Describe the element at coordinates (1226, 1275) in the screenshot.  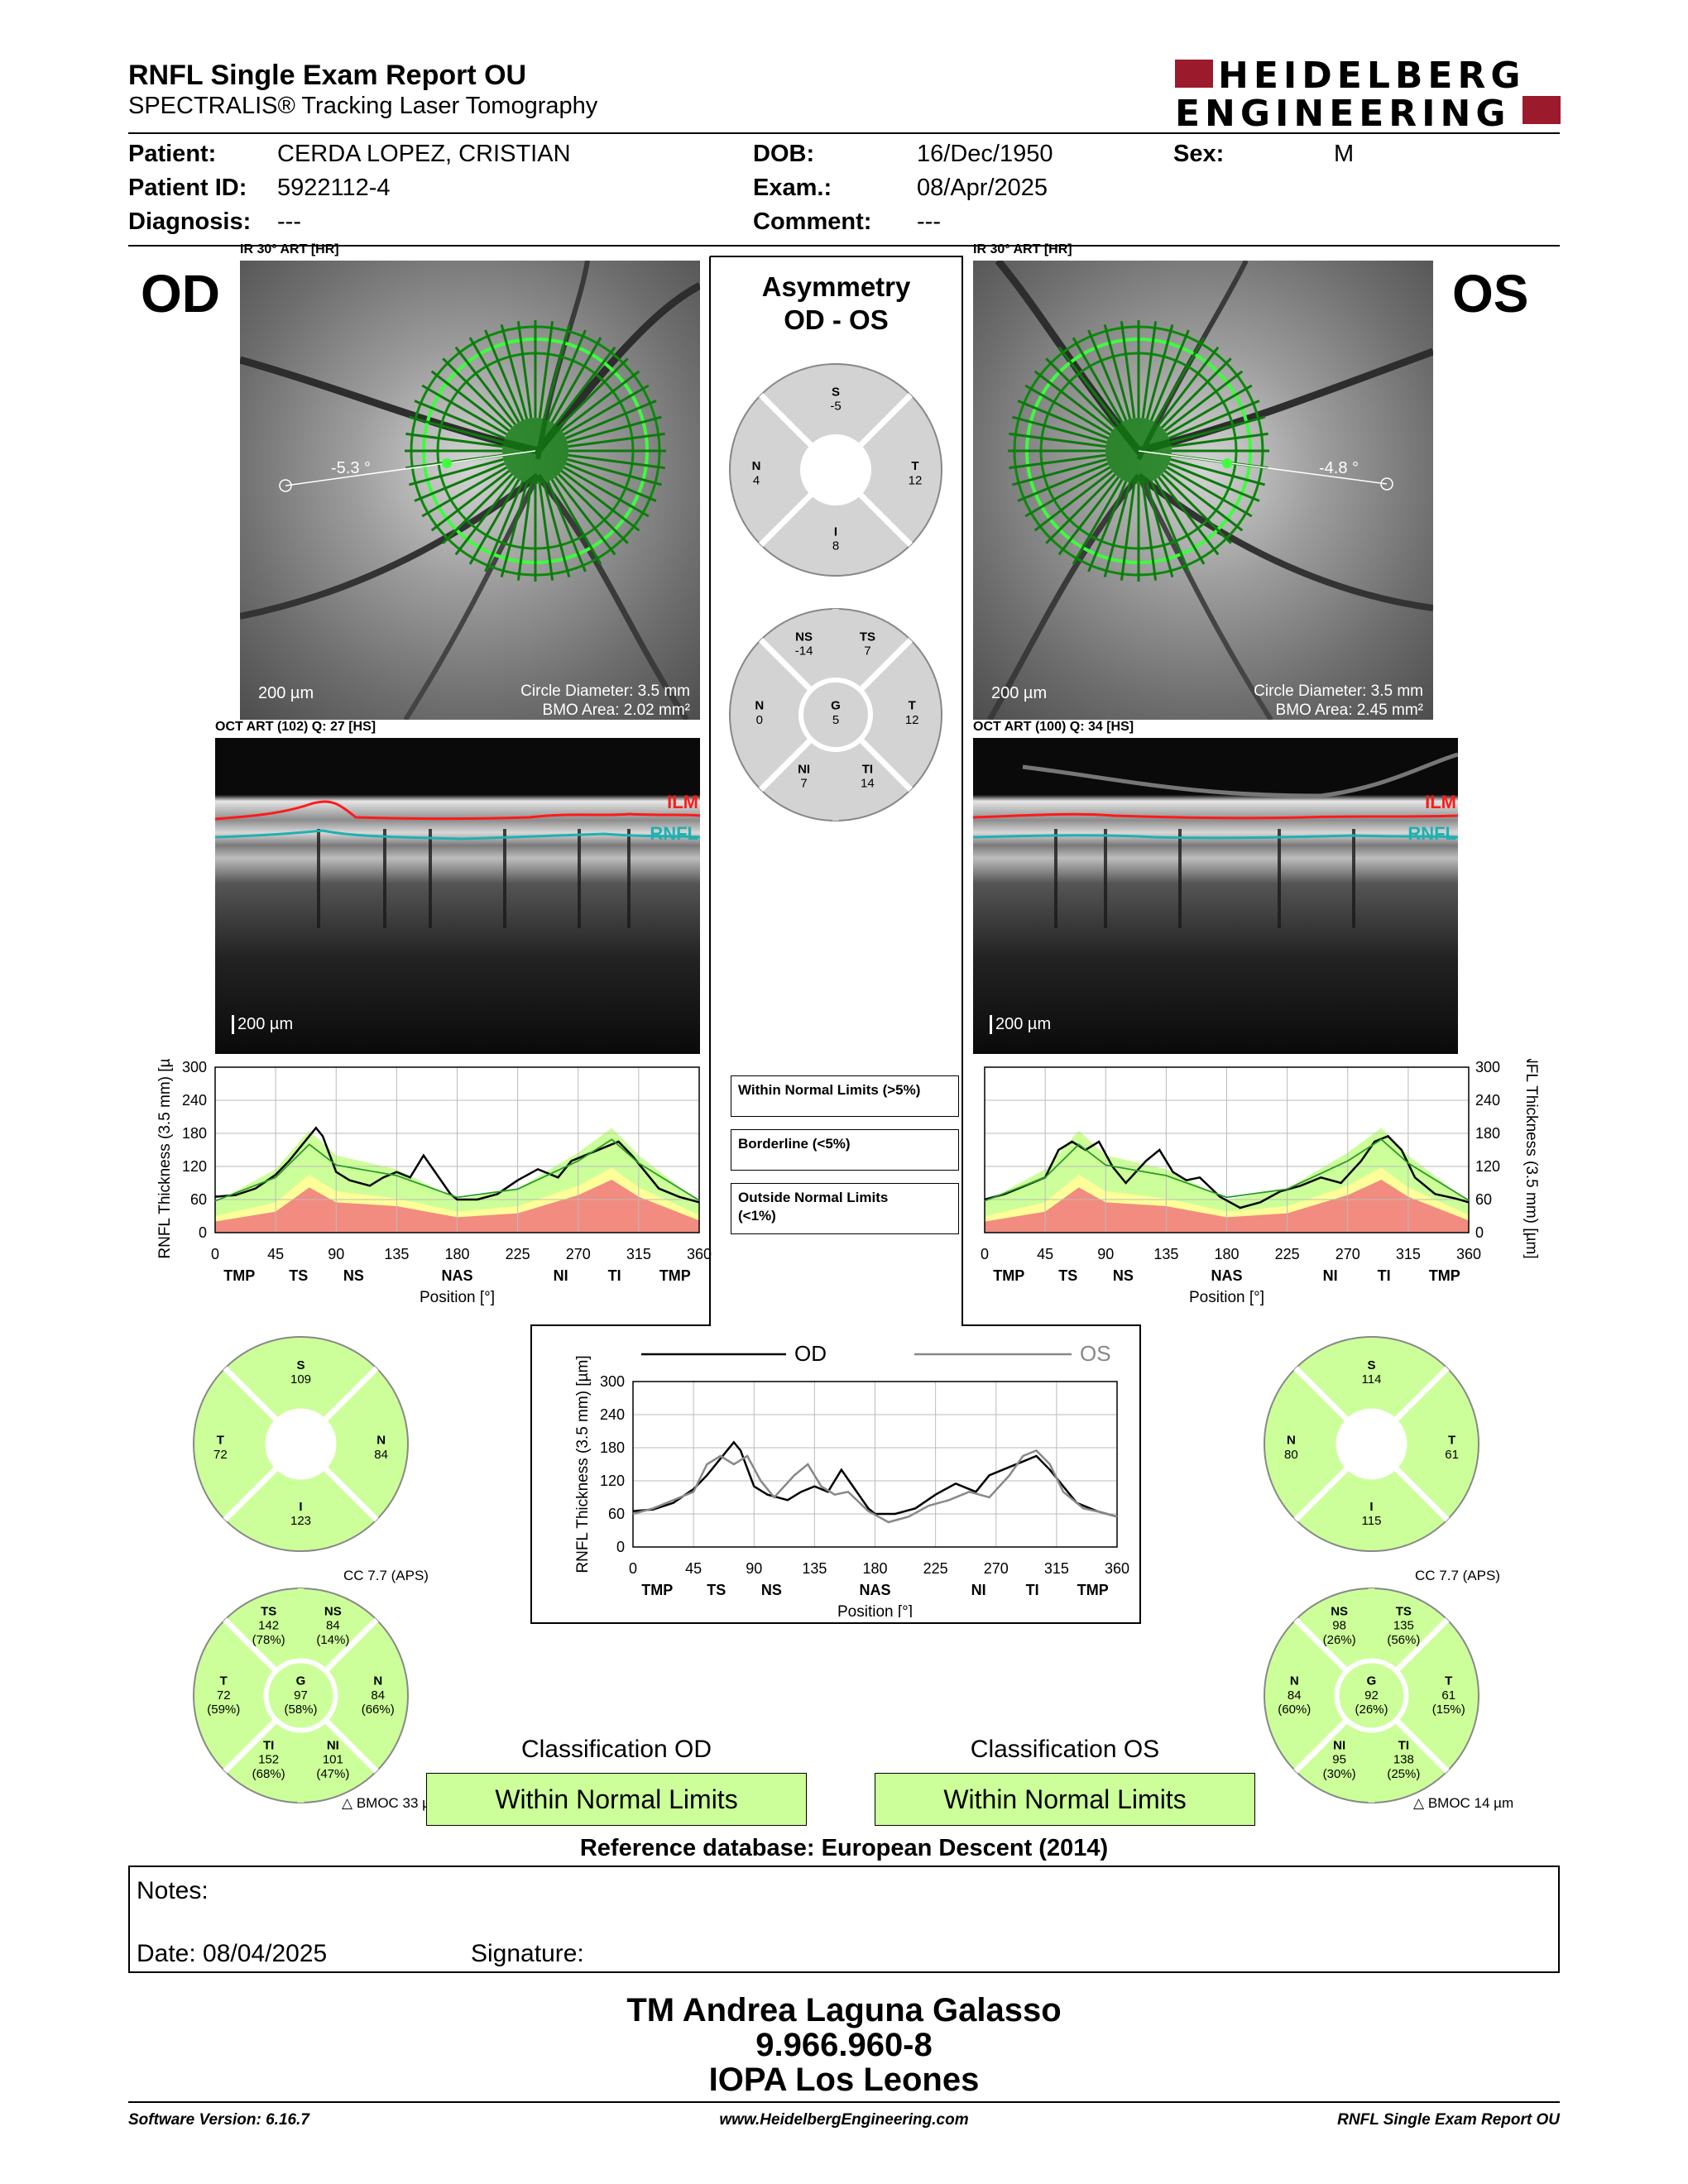
I see `sector-axis-label: NAS` at that location.